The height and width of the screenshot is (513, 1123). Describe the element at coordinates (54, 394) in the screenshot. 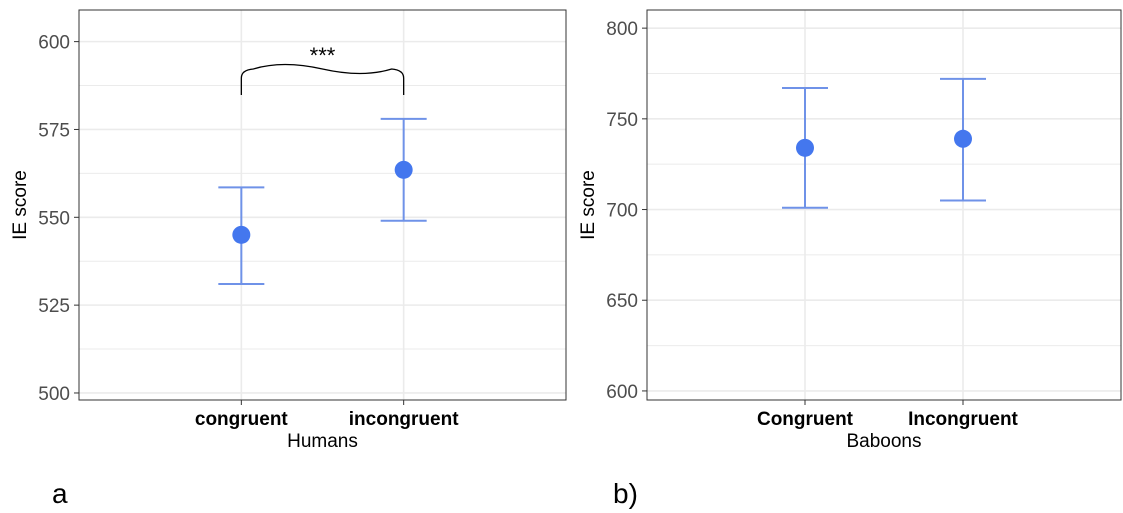

I see `y-tick-label: 500` at that location.